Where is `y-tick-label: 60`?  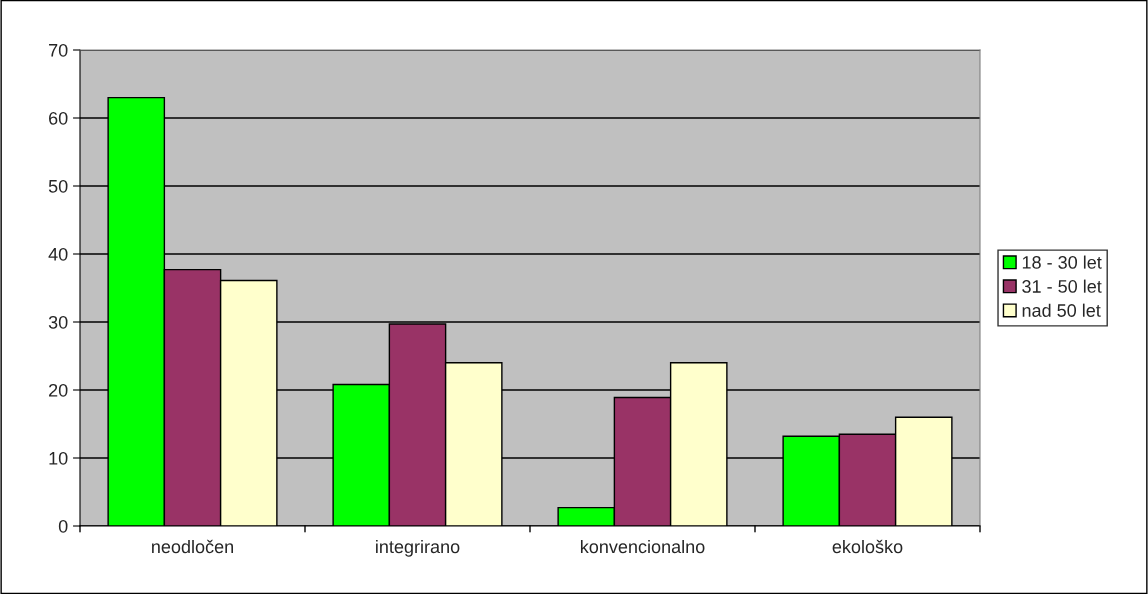 y-tick-label: 60 is located at coordinates (58, 118).